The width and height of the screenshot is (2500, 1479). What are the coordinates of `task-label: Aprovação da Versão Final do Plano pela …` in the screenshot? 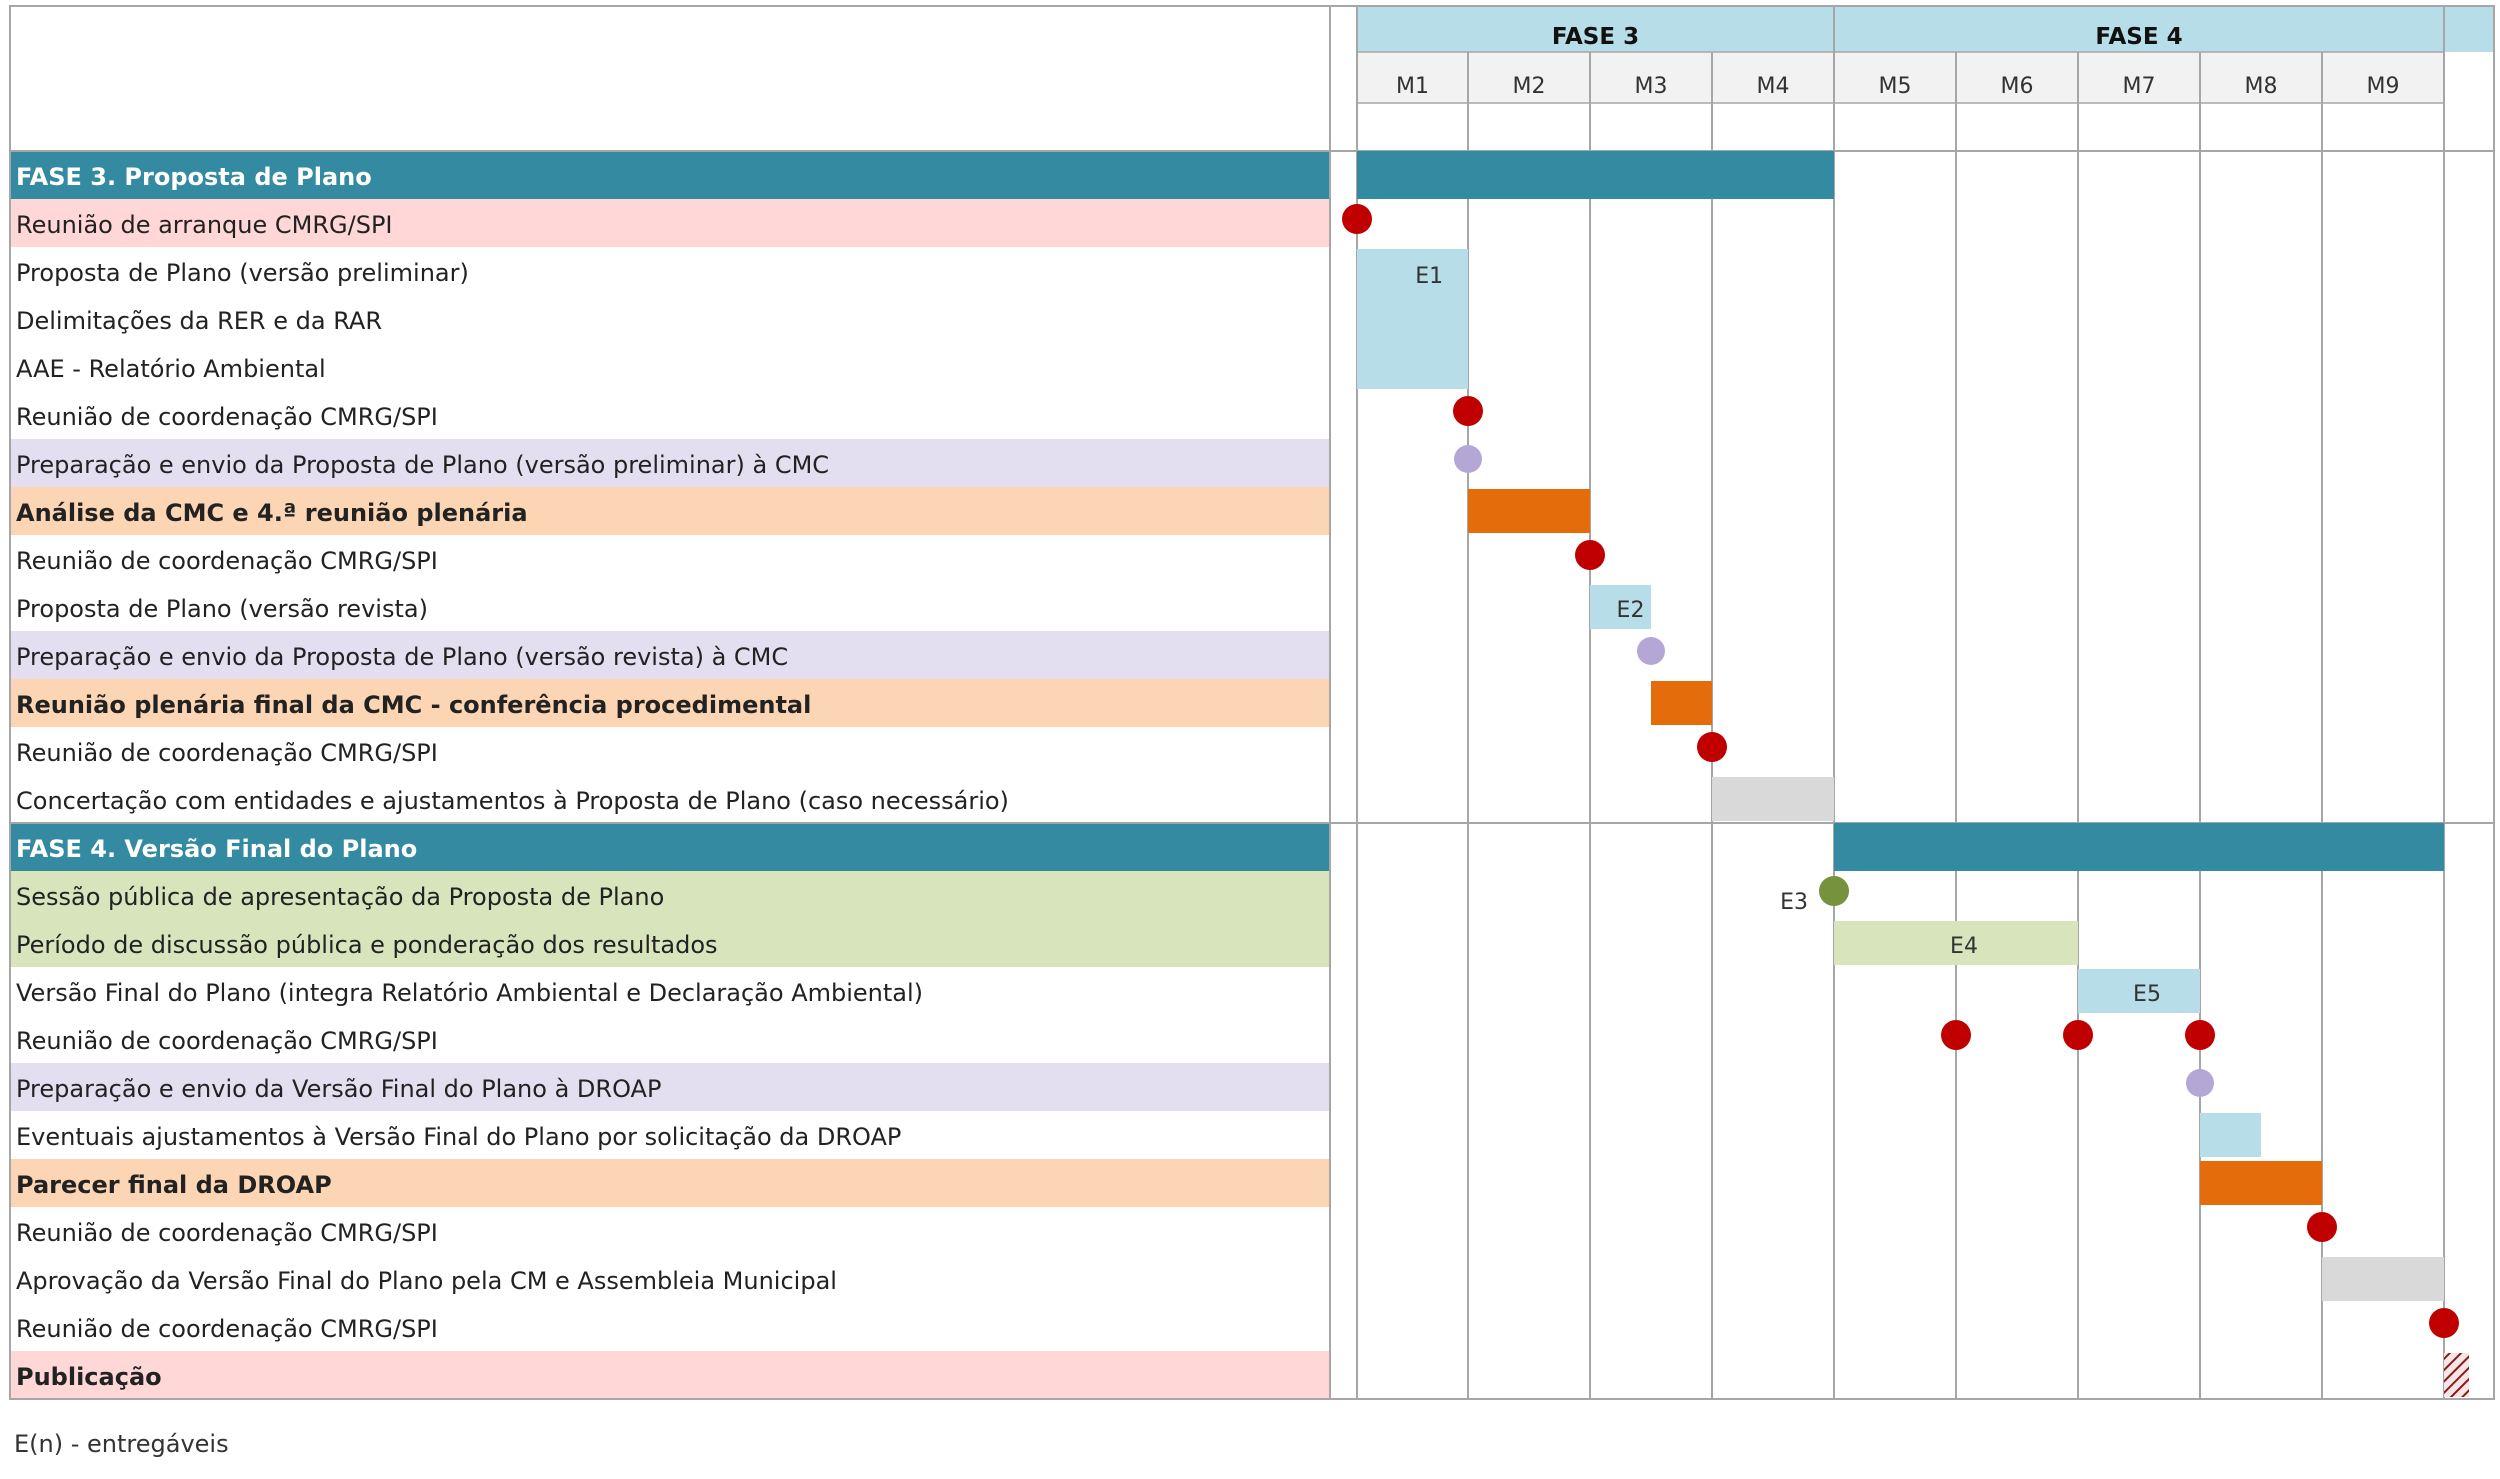 It's located at (426, 1281).